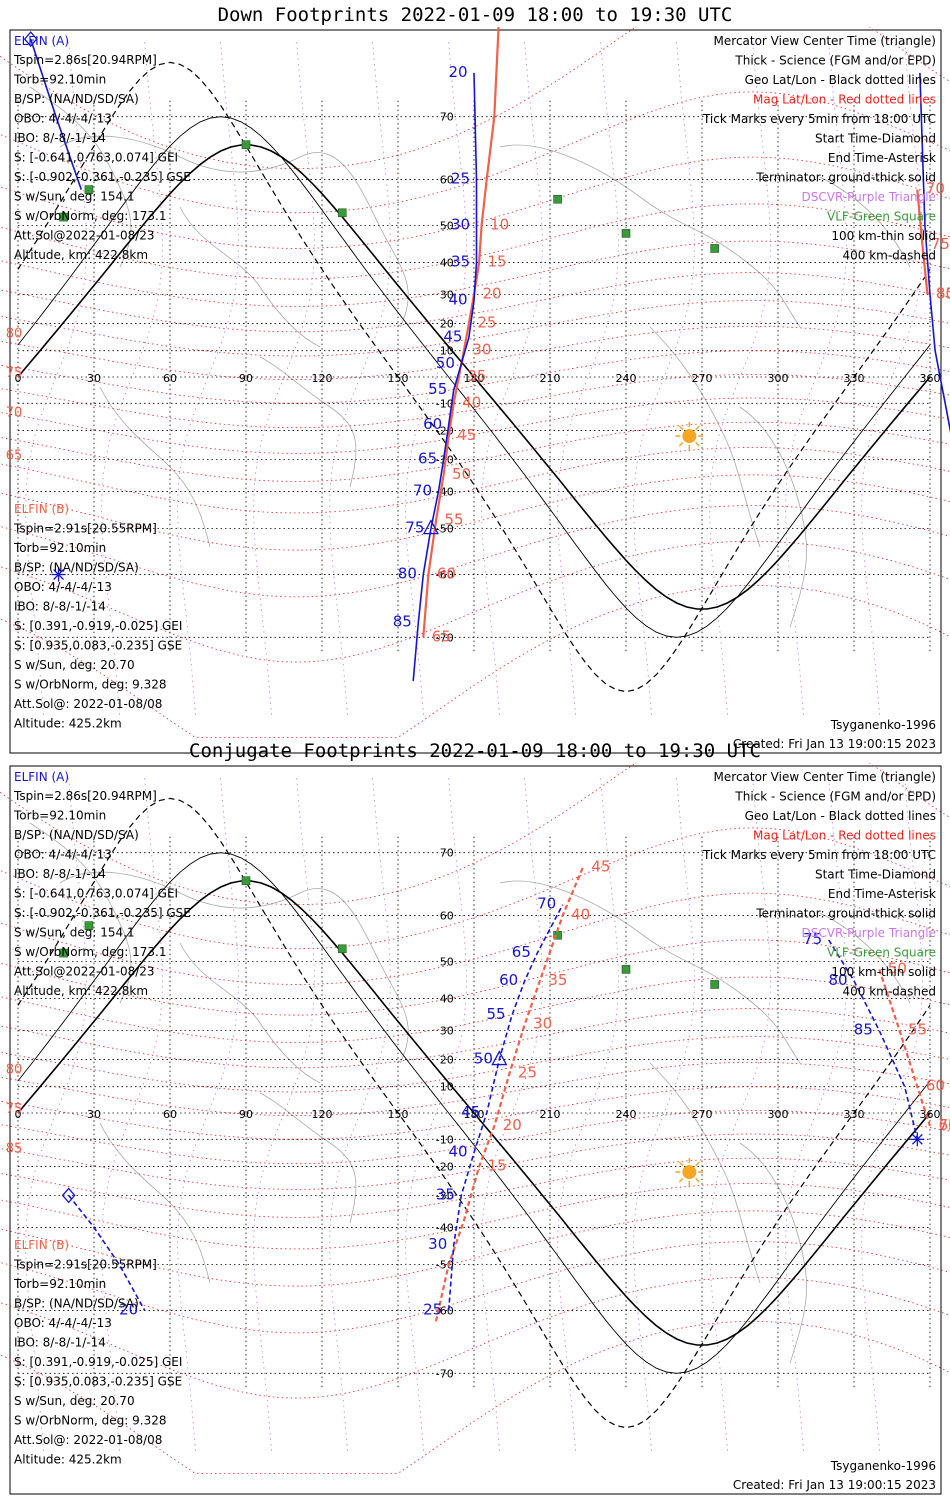  I want to click on elfin-a-label: ELFIN (A), so click(41, 777).